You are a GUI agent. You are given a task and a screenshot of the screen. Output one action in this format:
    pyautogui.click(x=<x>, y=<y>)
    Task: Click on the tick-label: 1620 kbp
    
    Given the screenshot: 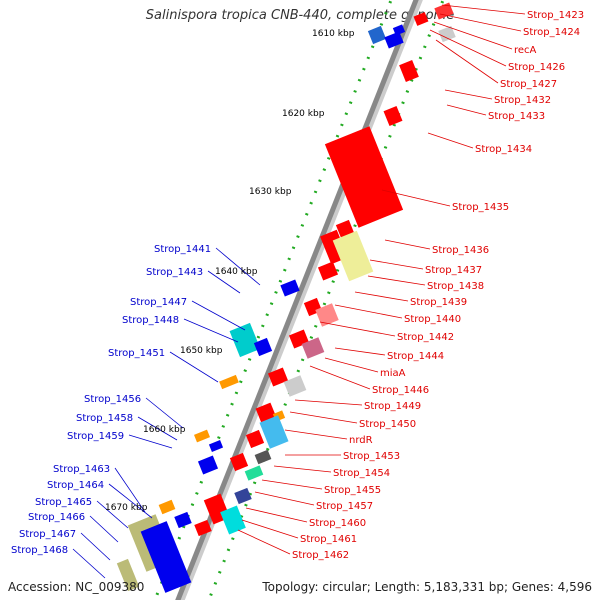 What is the action you would take?
    pyautogui.click(x=303, y=114)
    